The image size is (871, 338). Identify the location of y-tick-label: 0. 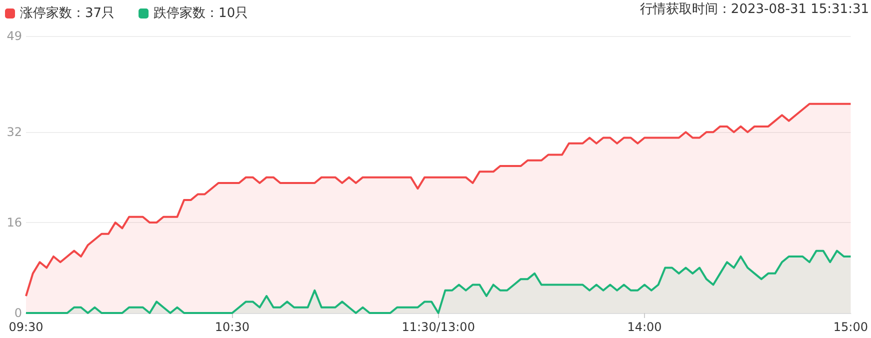
(18, 313).